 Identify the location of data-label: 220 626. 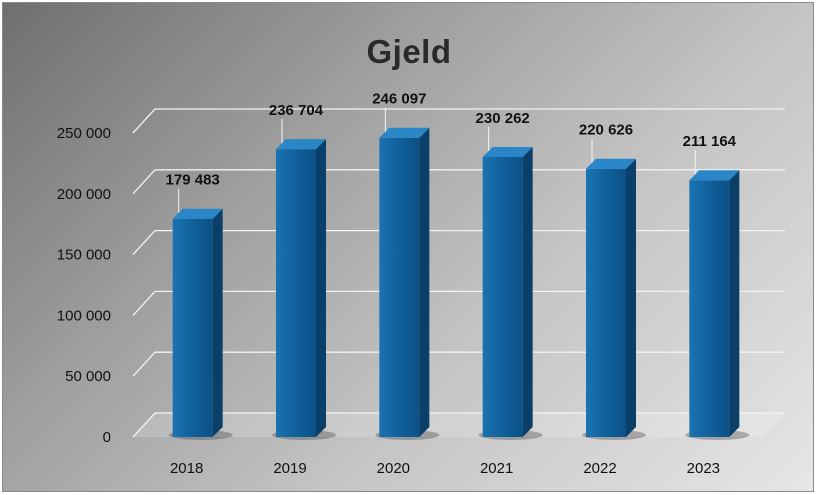
(606, 130).